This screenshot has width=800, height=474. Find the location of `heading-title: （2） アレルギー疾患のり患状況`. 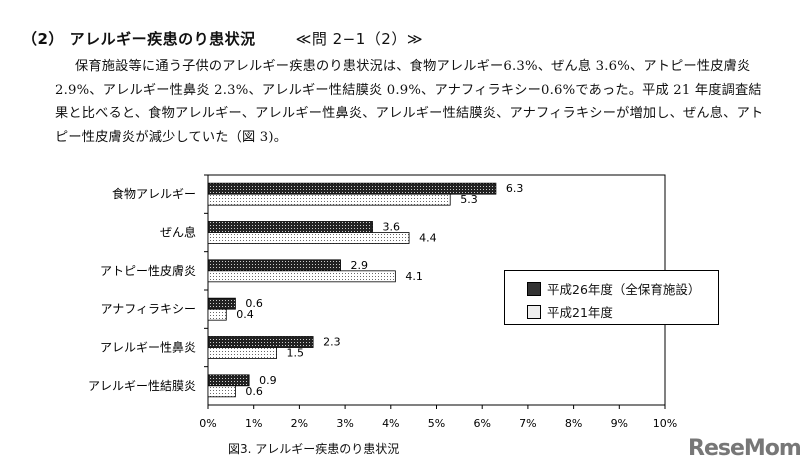

heading-title: （2） アレルギー疾患のり患状況 is located at coordinates (139, 39).